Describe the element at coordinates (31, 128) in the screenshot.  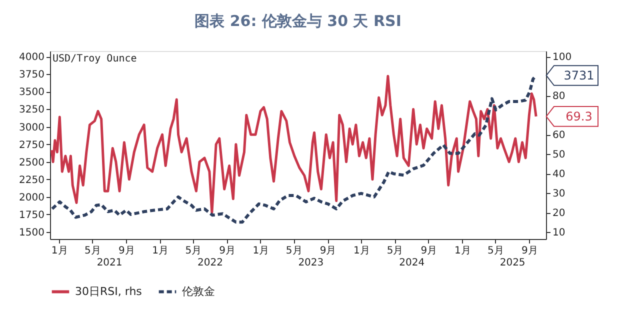
I see `y-tick-label: 3000` at that location.